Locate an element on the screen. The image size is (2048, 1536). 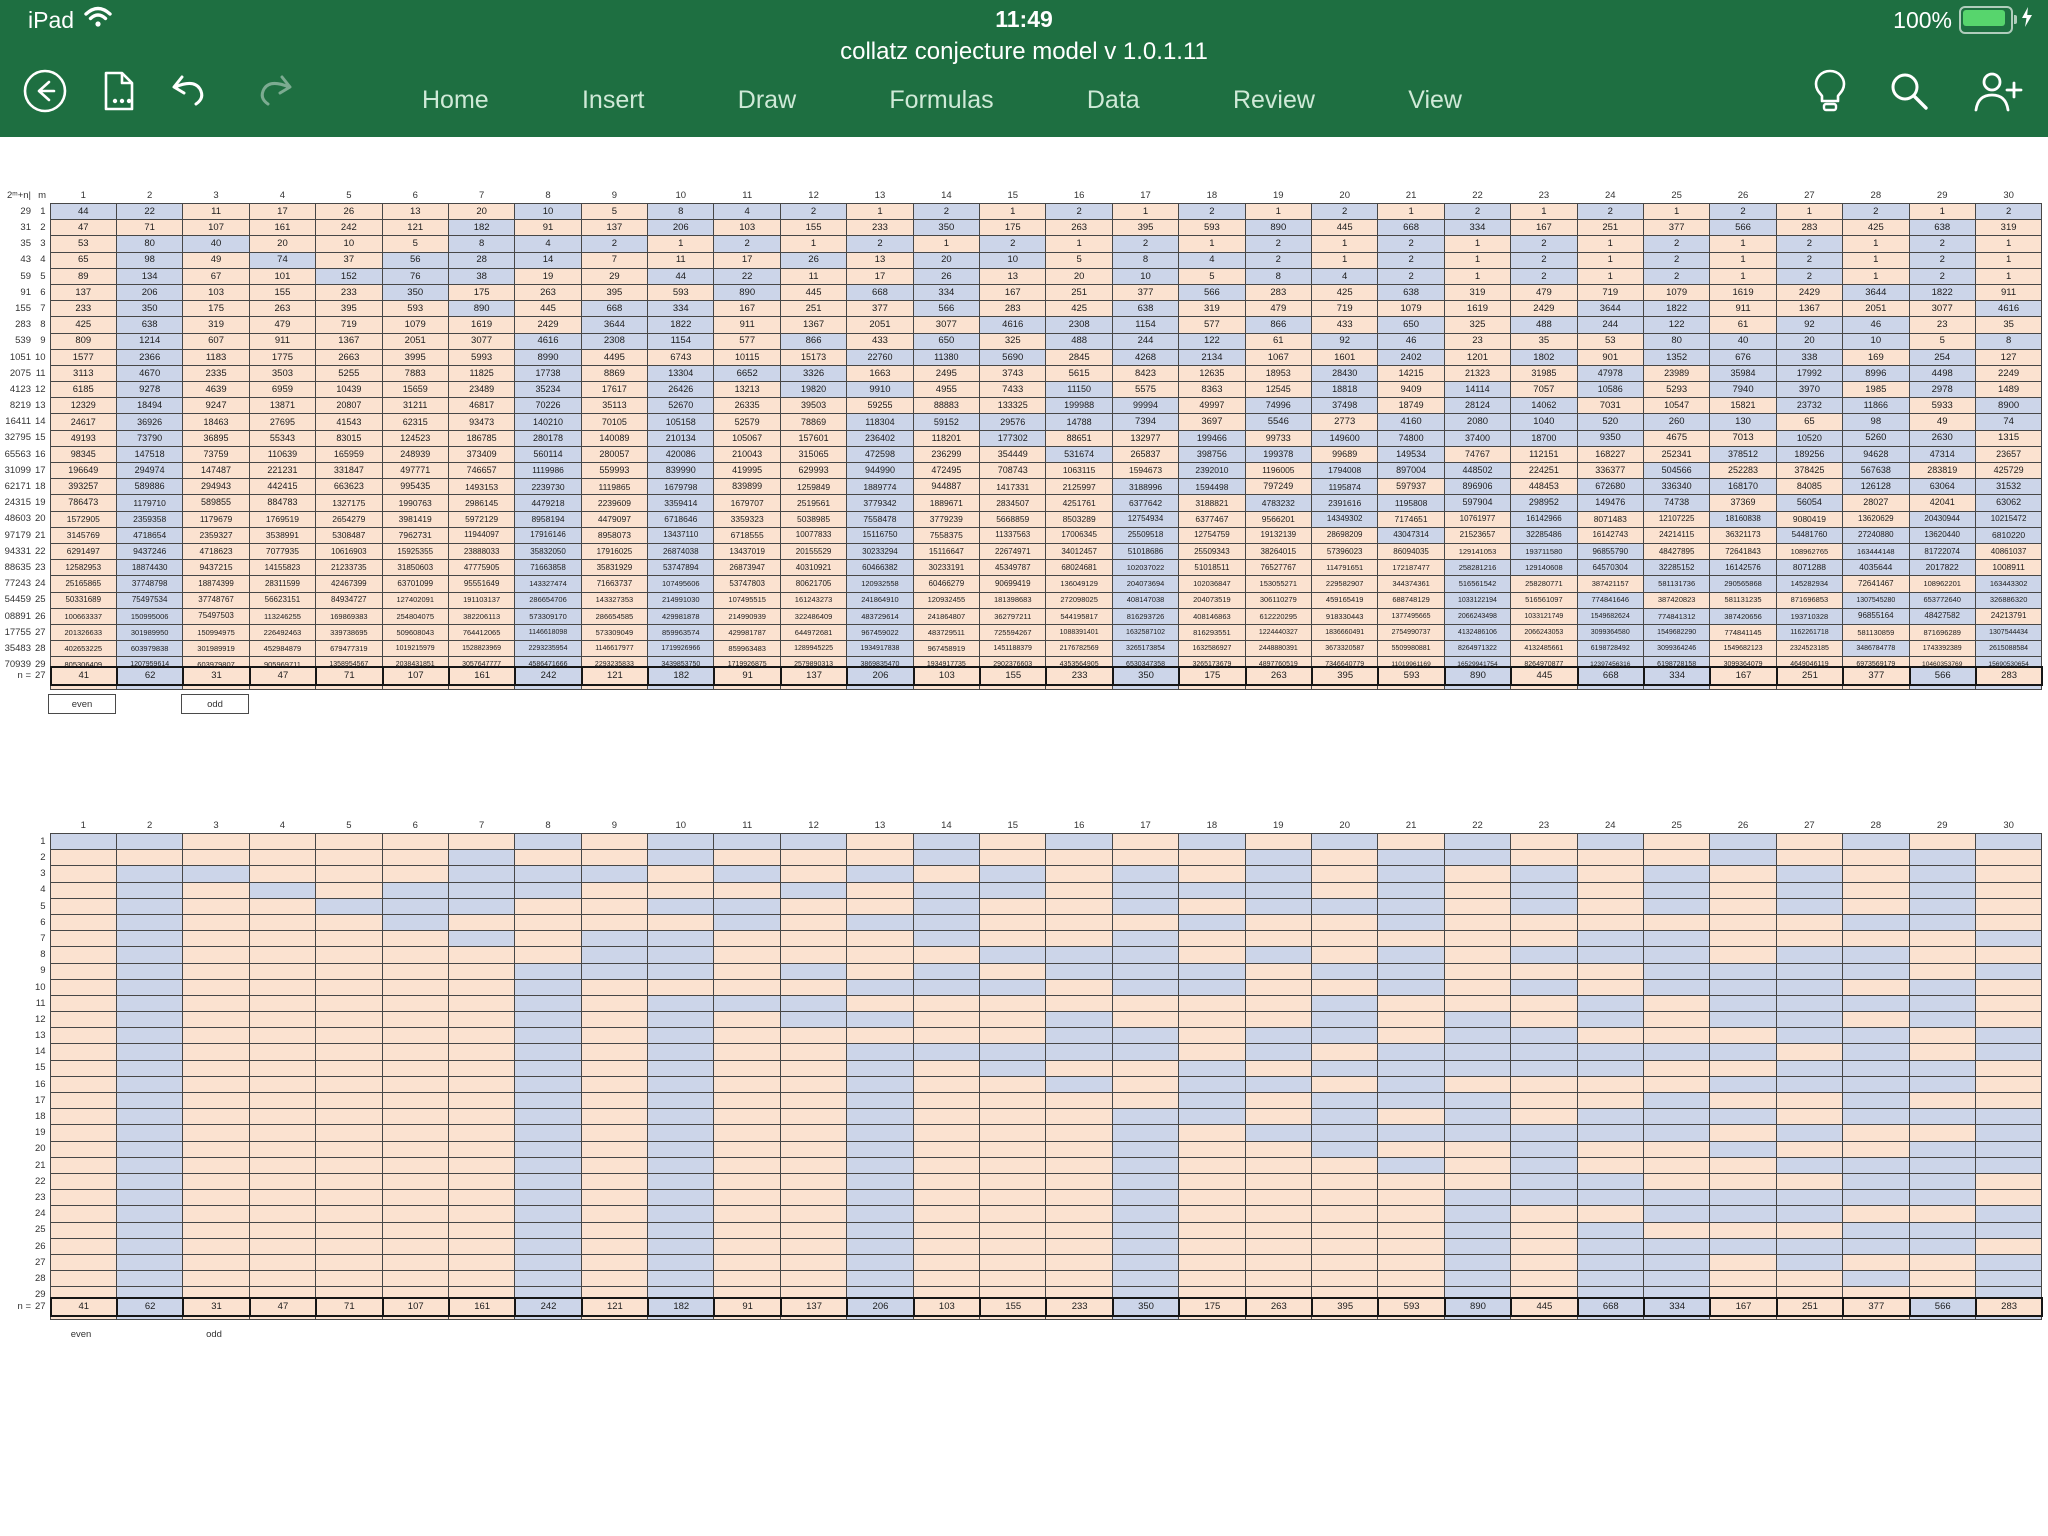
cell-r3c7: 8 is located at coordinates (481, 244).